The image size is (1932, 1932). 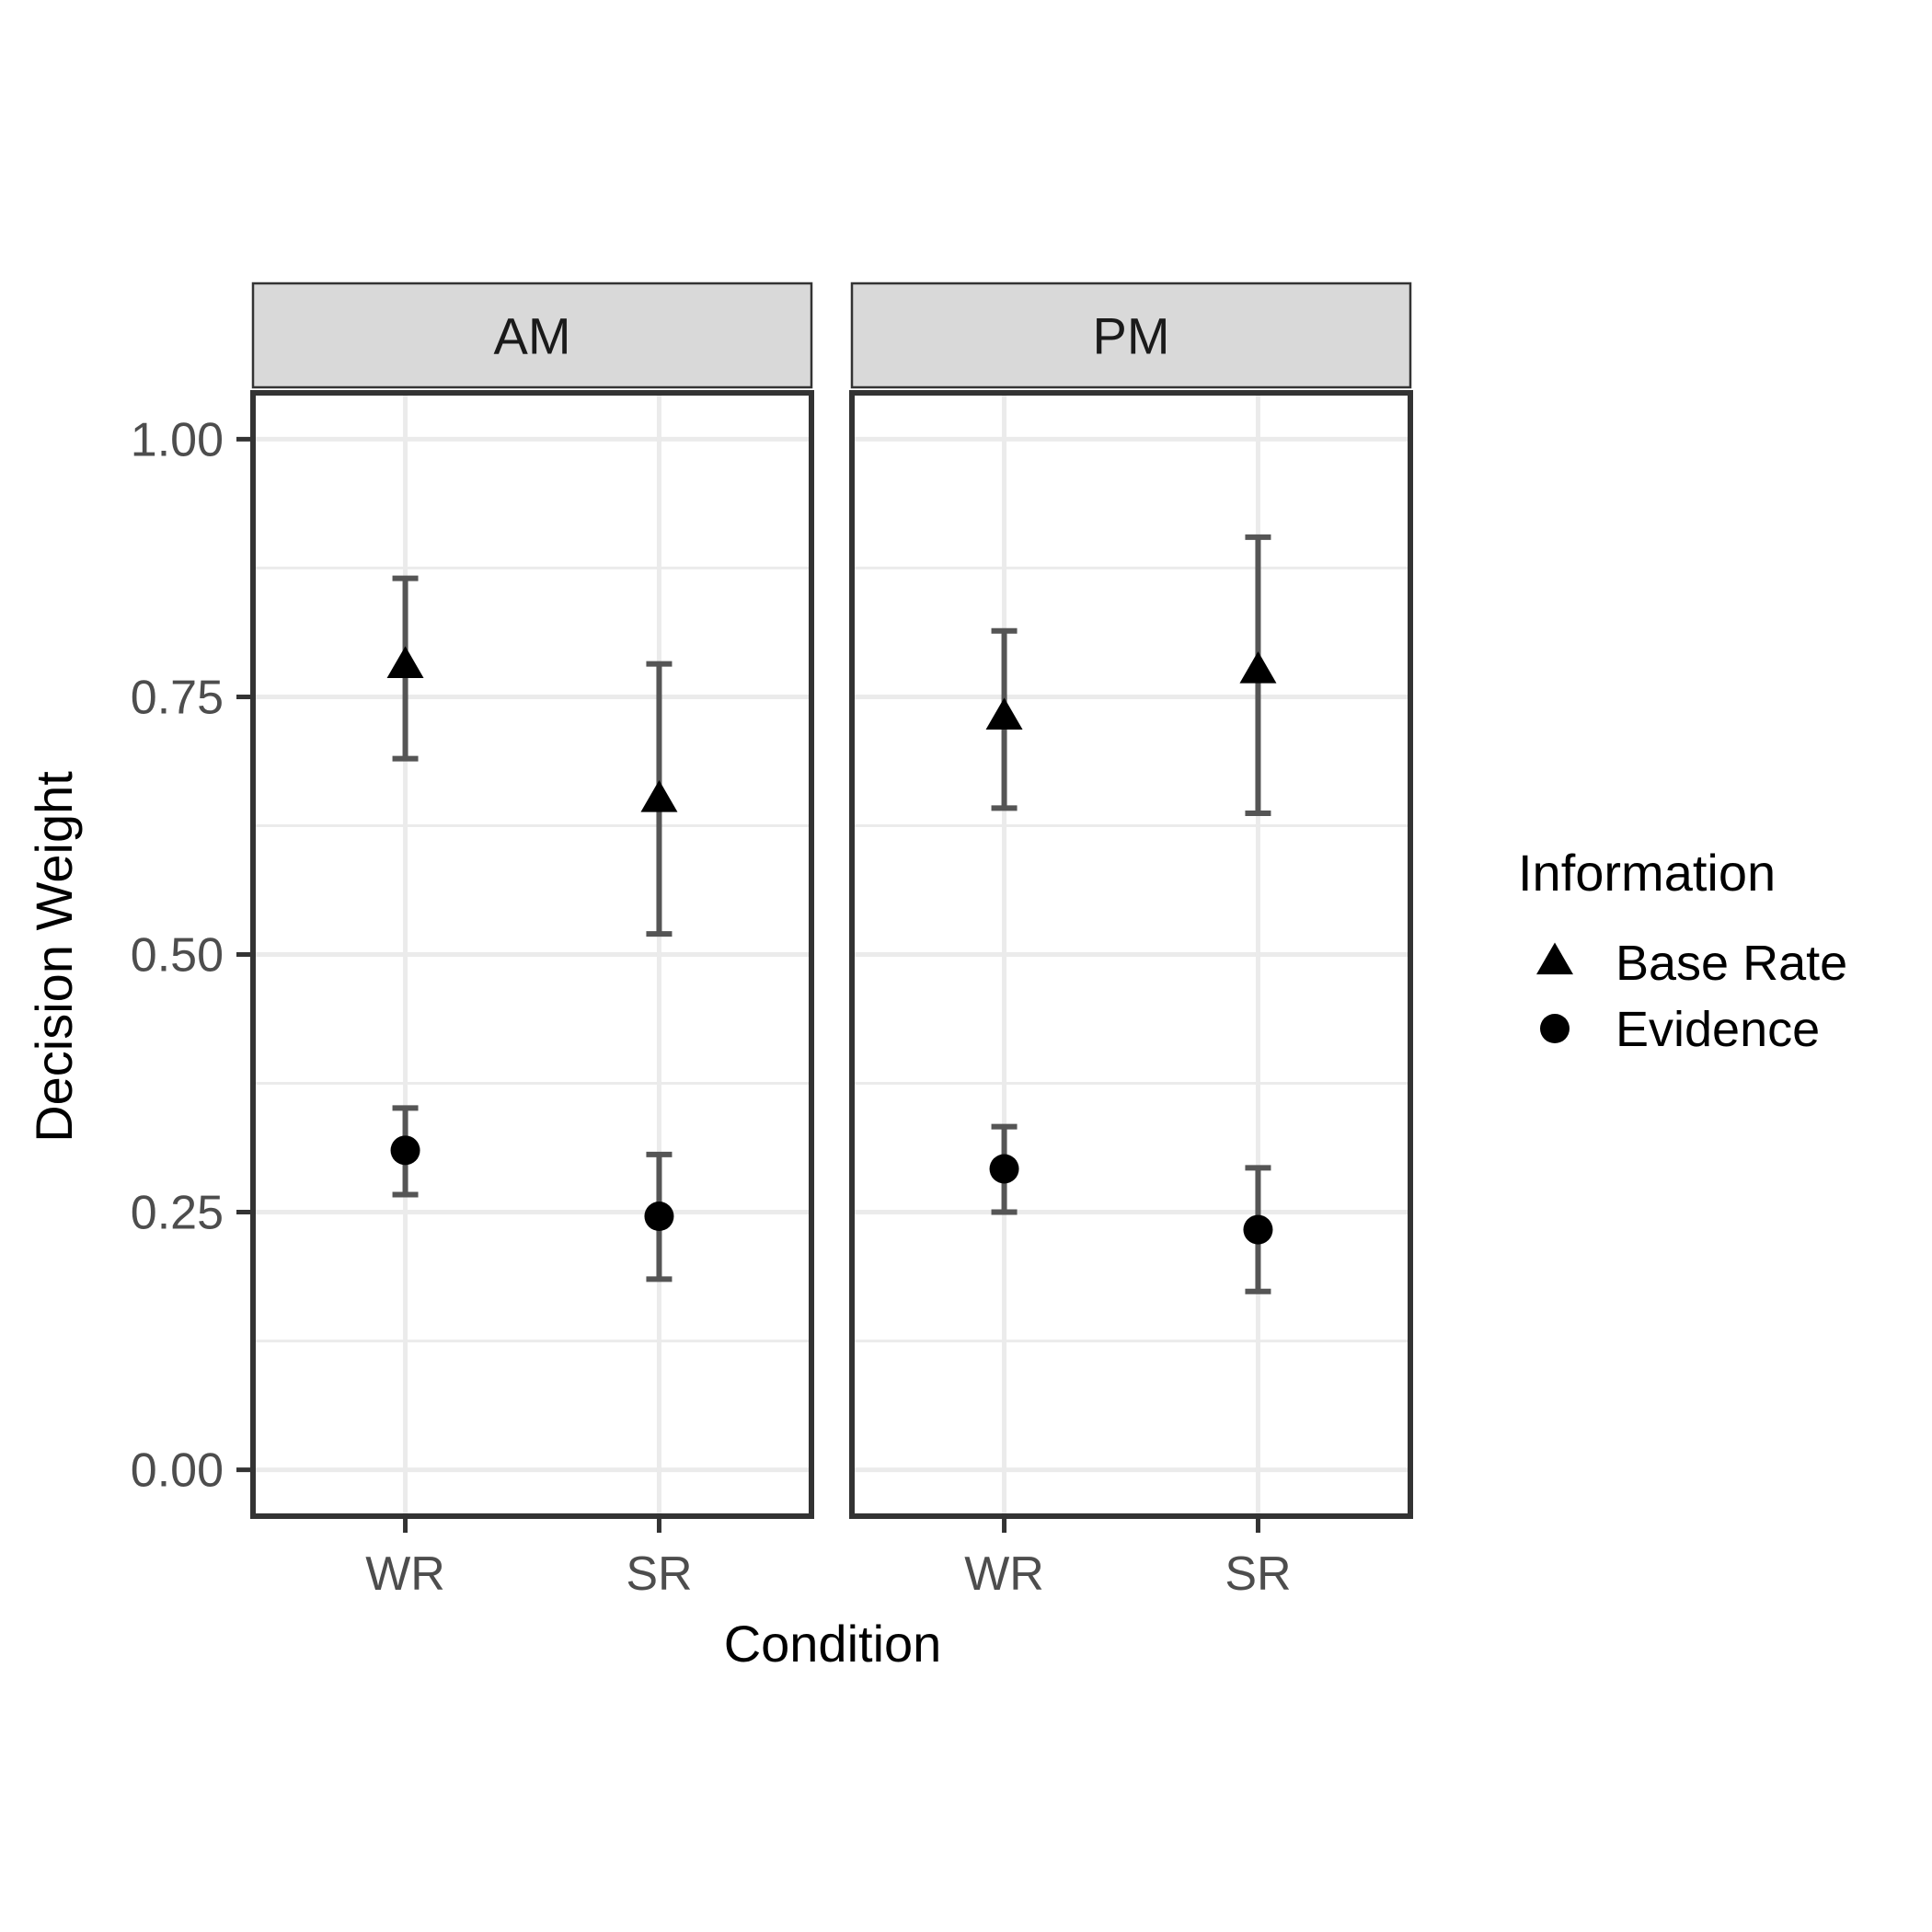 I want to click on legend-key-circle, so click(x=1555, y=1028).